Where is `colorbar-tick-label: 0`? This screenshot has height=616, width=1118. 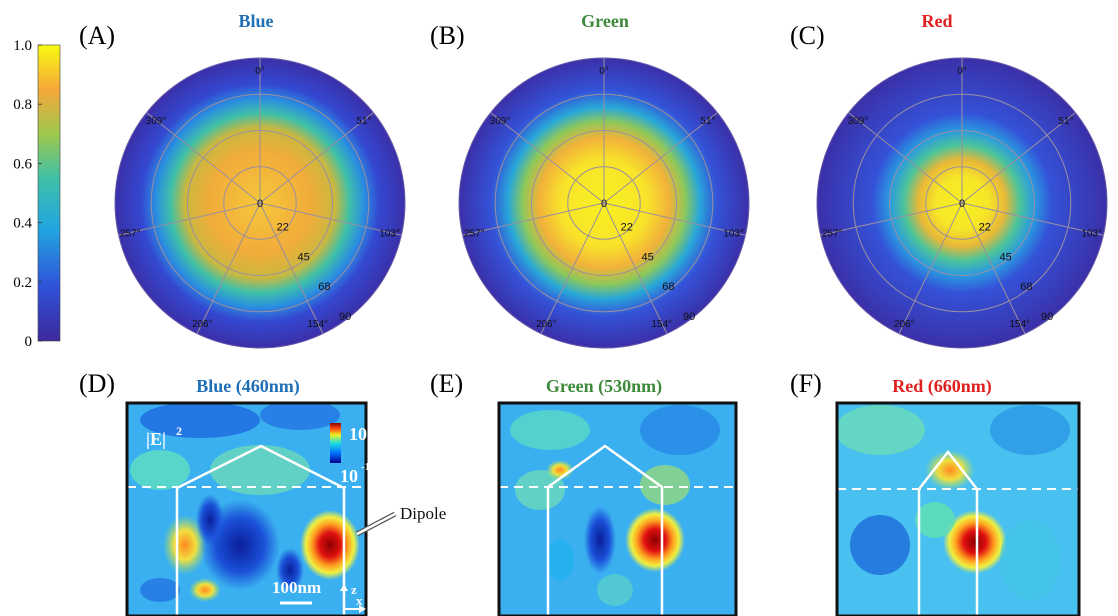 colorbar-tick-label: 0 is located at coordinates (29, 342).